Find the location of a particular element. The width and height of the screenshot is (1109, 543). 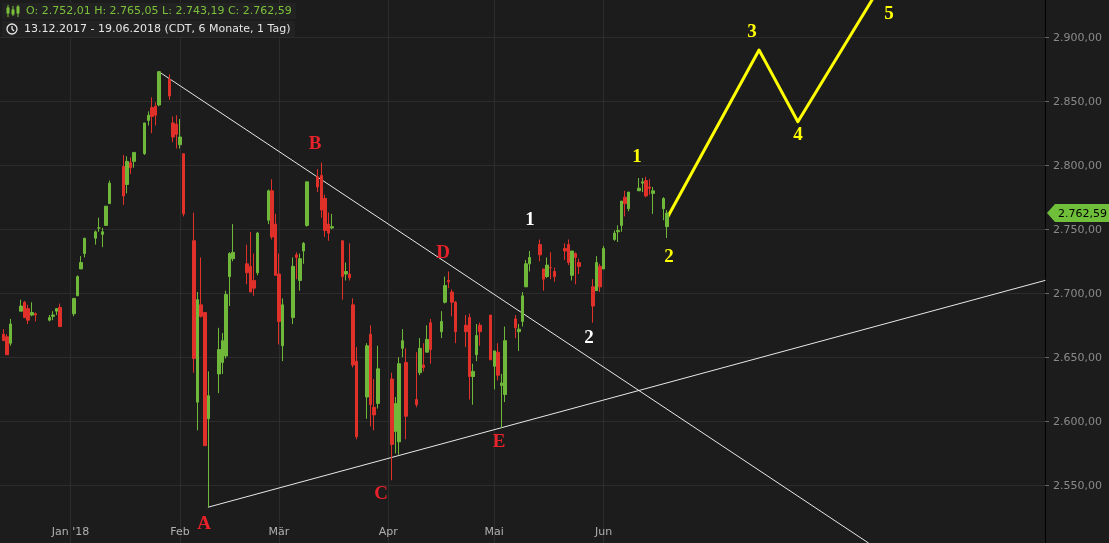

annotation: 4 is located at coordinates (798, 133).